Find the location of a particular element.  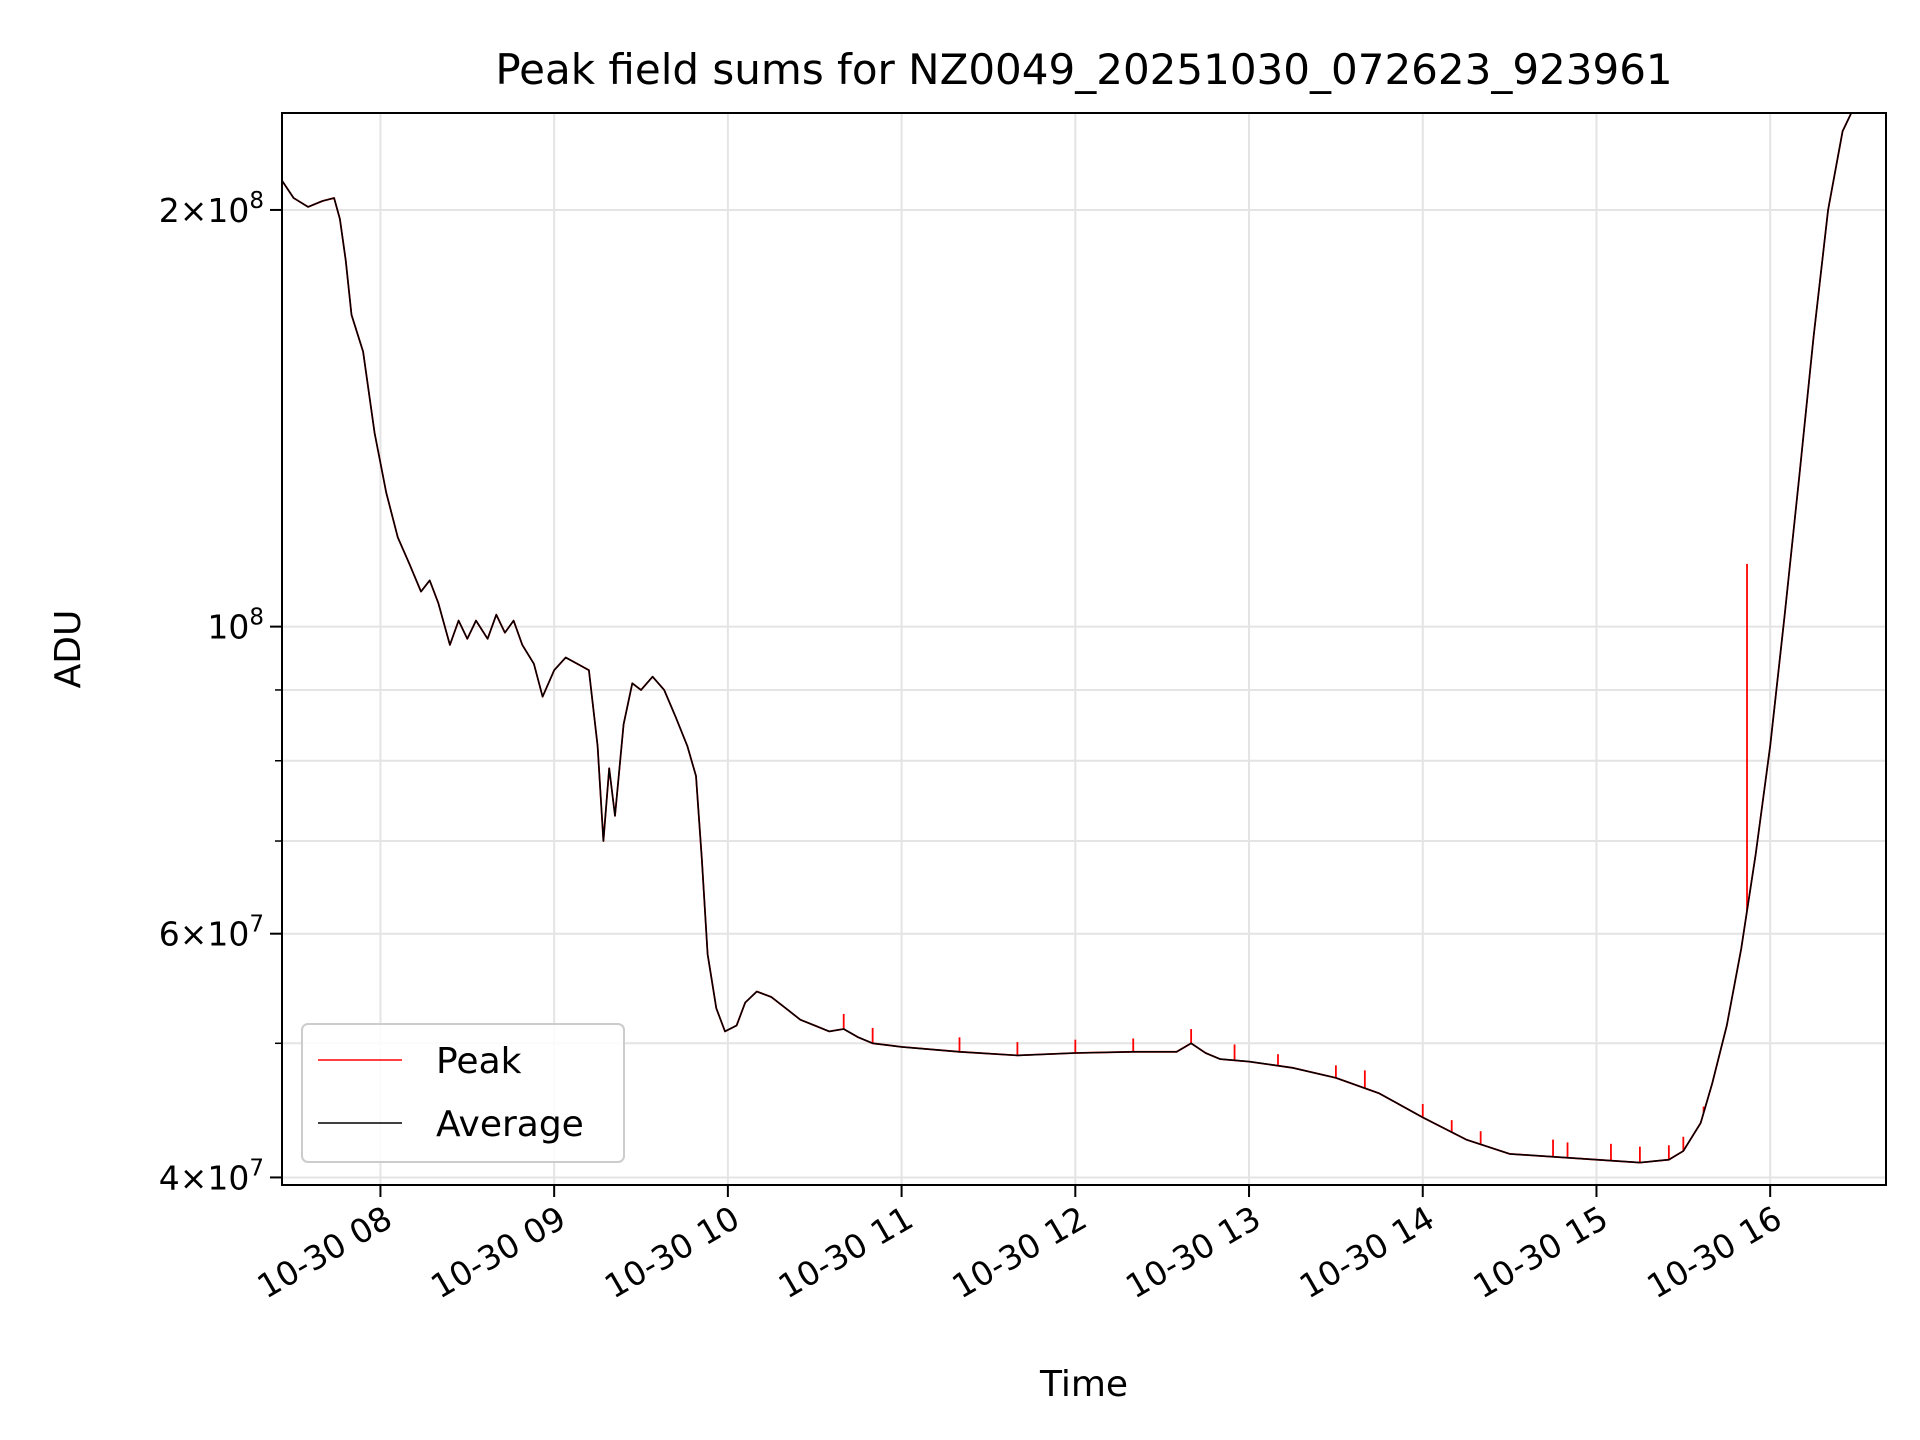

y-tick-label: 2×108 is located at coordinates (211, 209).